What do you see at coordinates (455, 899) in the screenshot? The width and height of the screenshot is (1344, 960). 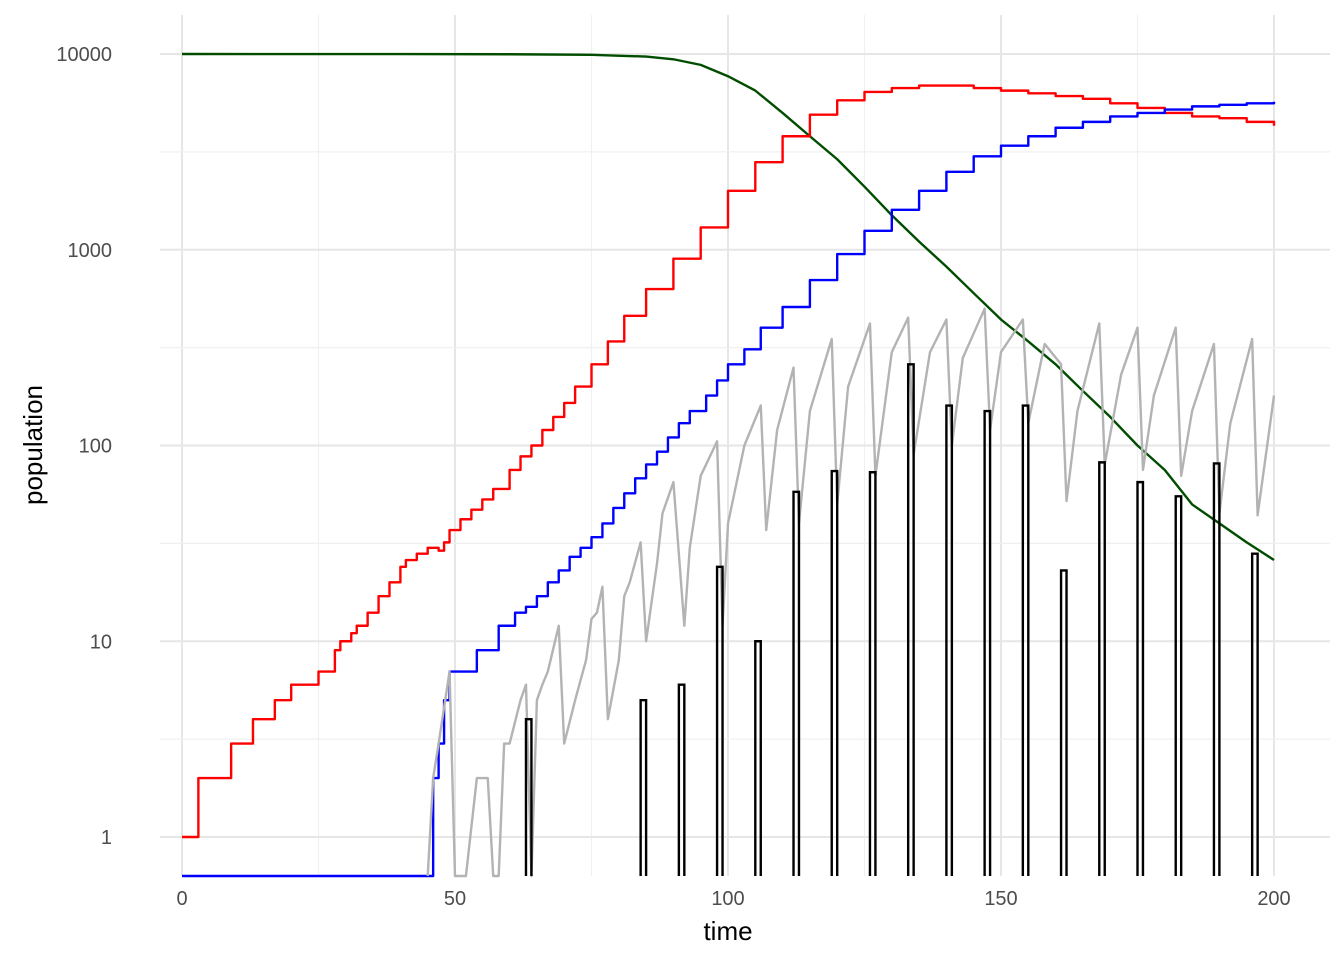 I see `x-tick-label: 50` at bounding box center [455, 899].